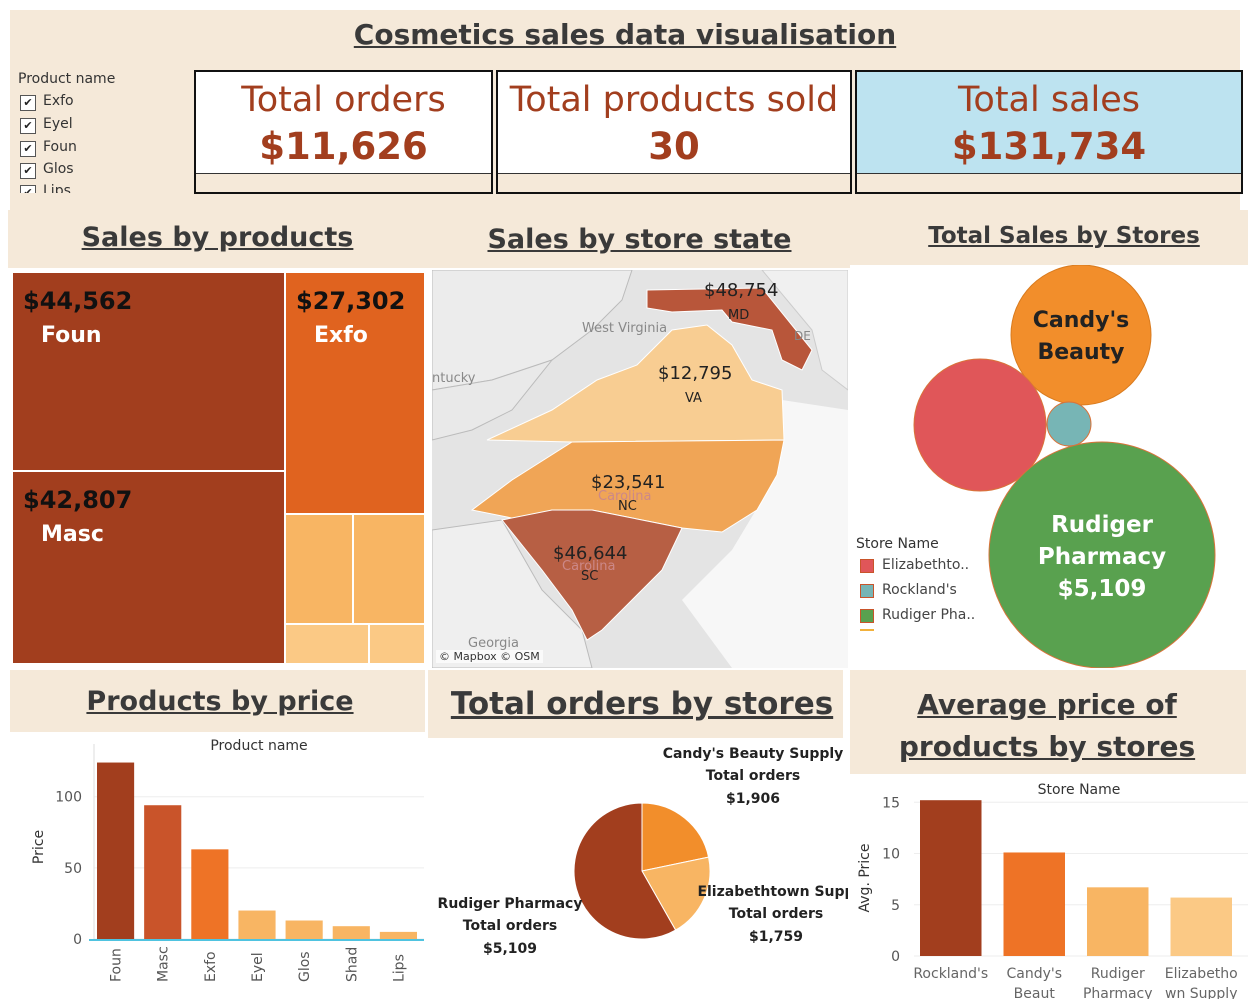 This screenshot has height=1003, width=1249. Describe the element at coordinates (865, 878) in the screenshot. I see `y-axis-label: Avg. Price` at that location.